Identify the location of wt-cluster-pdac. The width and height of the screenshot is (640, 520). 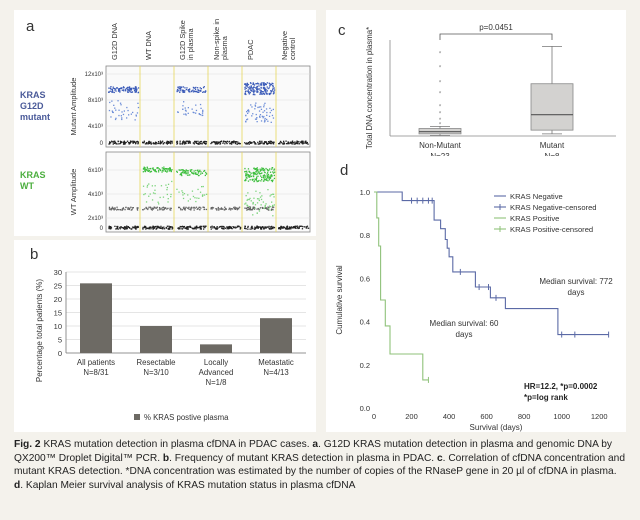
(260, 175).